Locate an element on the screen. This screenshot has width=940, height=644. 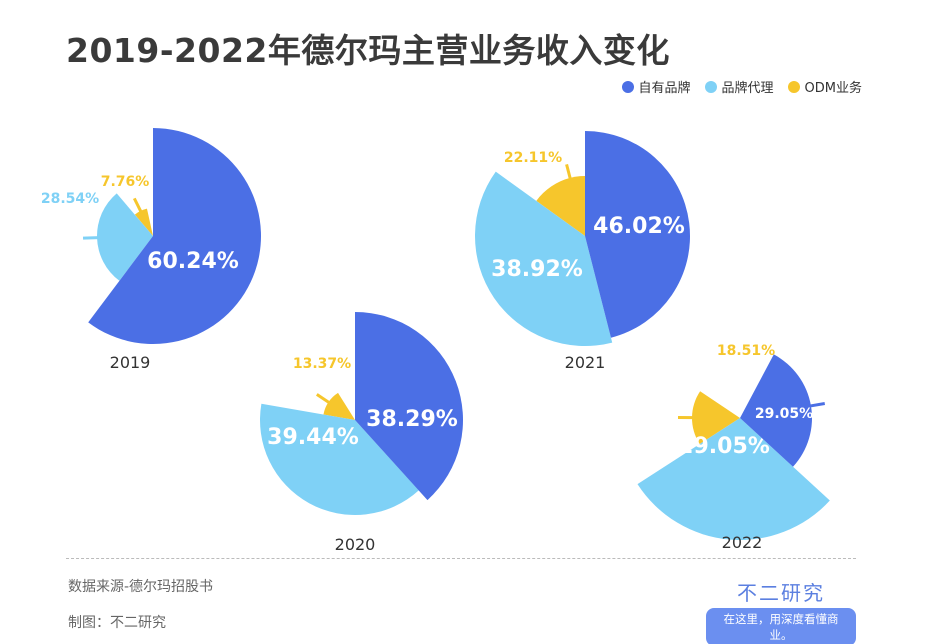
slice-label: 7.76% is located at coordinates (125, 182).